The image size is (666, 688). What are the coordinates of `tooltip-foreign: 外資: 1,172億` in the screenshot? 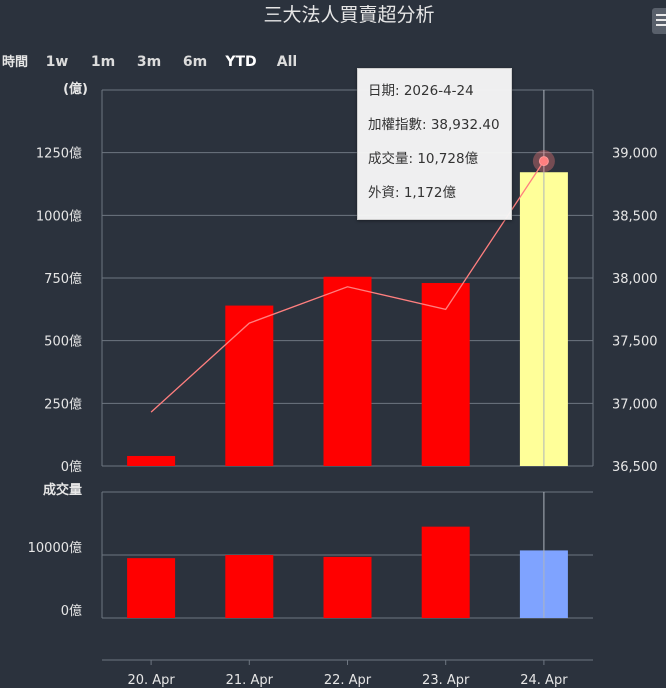 It's located at (412, 193).